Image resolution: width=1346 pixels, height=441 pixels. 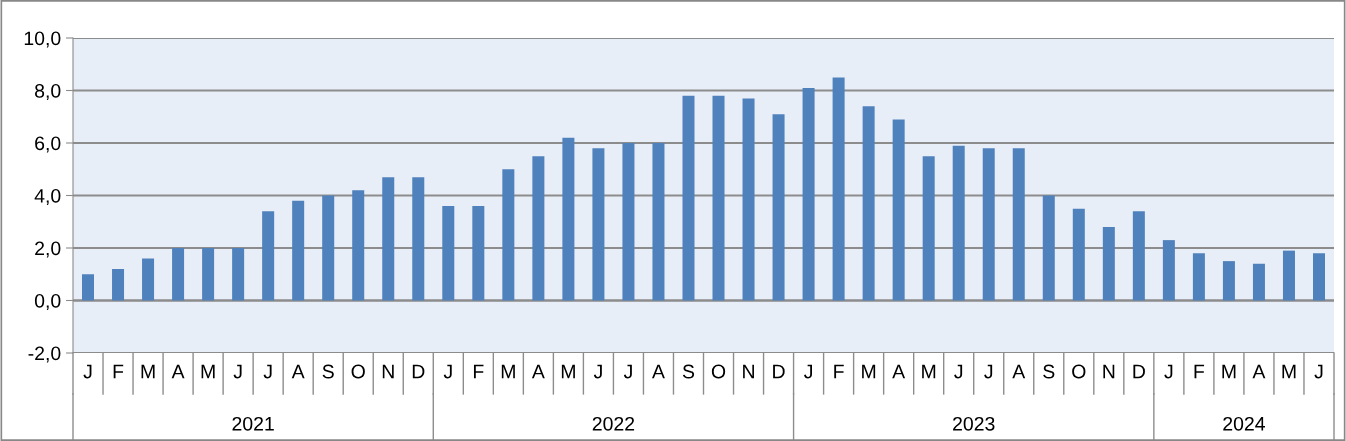 What do you see at coordinates (1244, 423) in the screenshot?
I see `text: 2024` at bounding box center [1244, 423].